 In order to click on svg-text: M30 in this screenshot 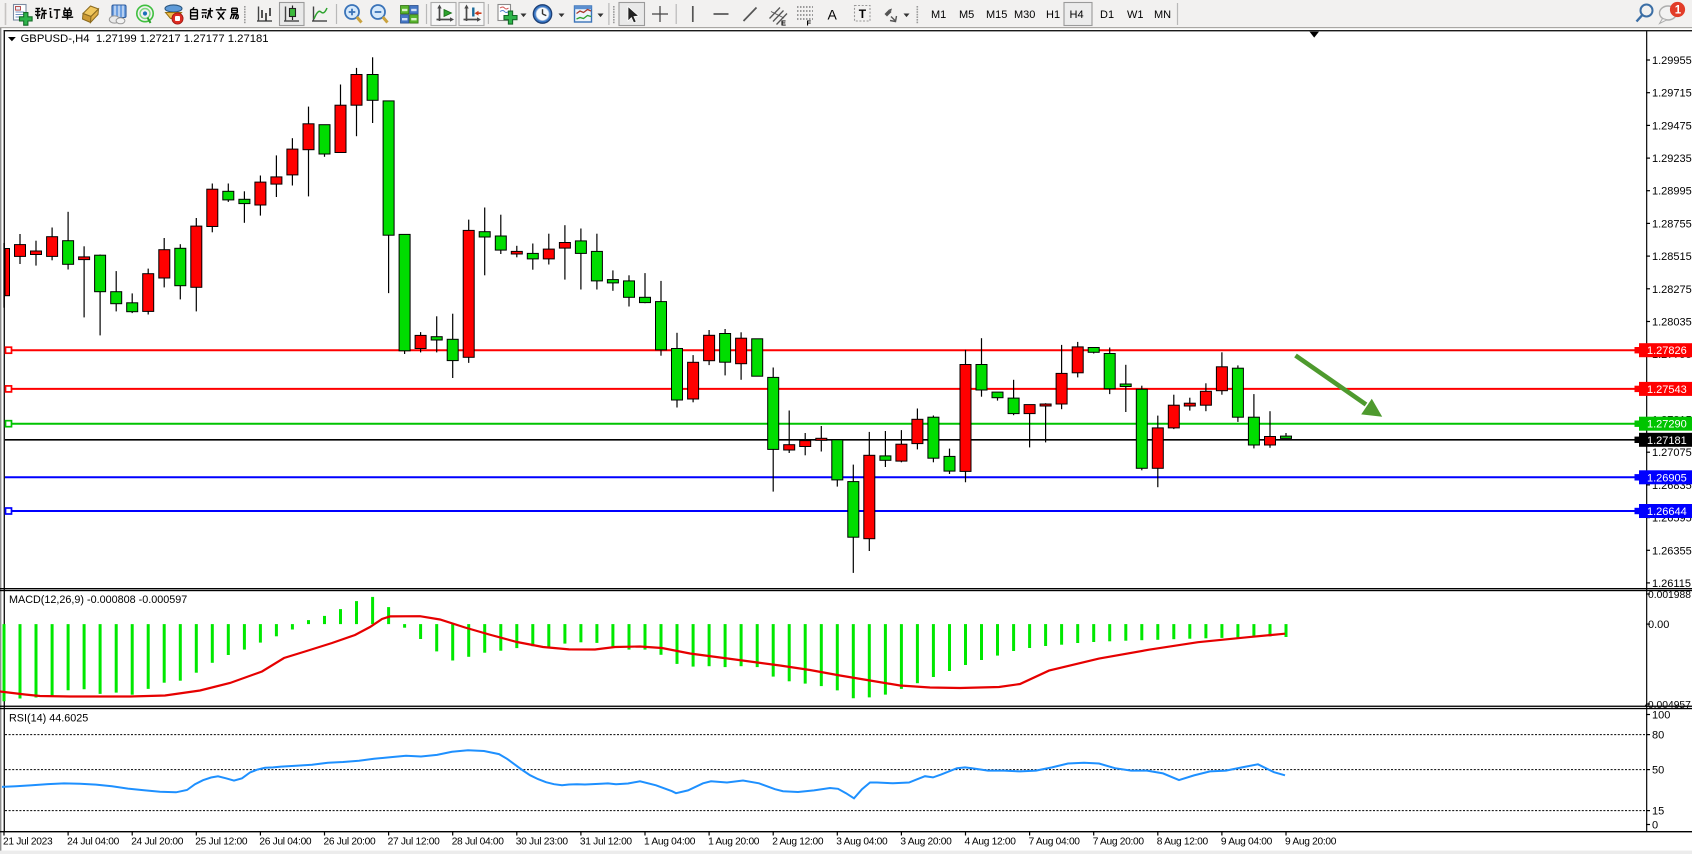, I will do `click(1024, 15)`.